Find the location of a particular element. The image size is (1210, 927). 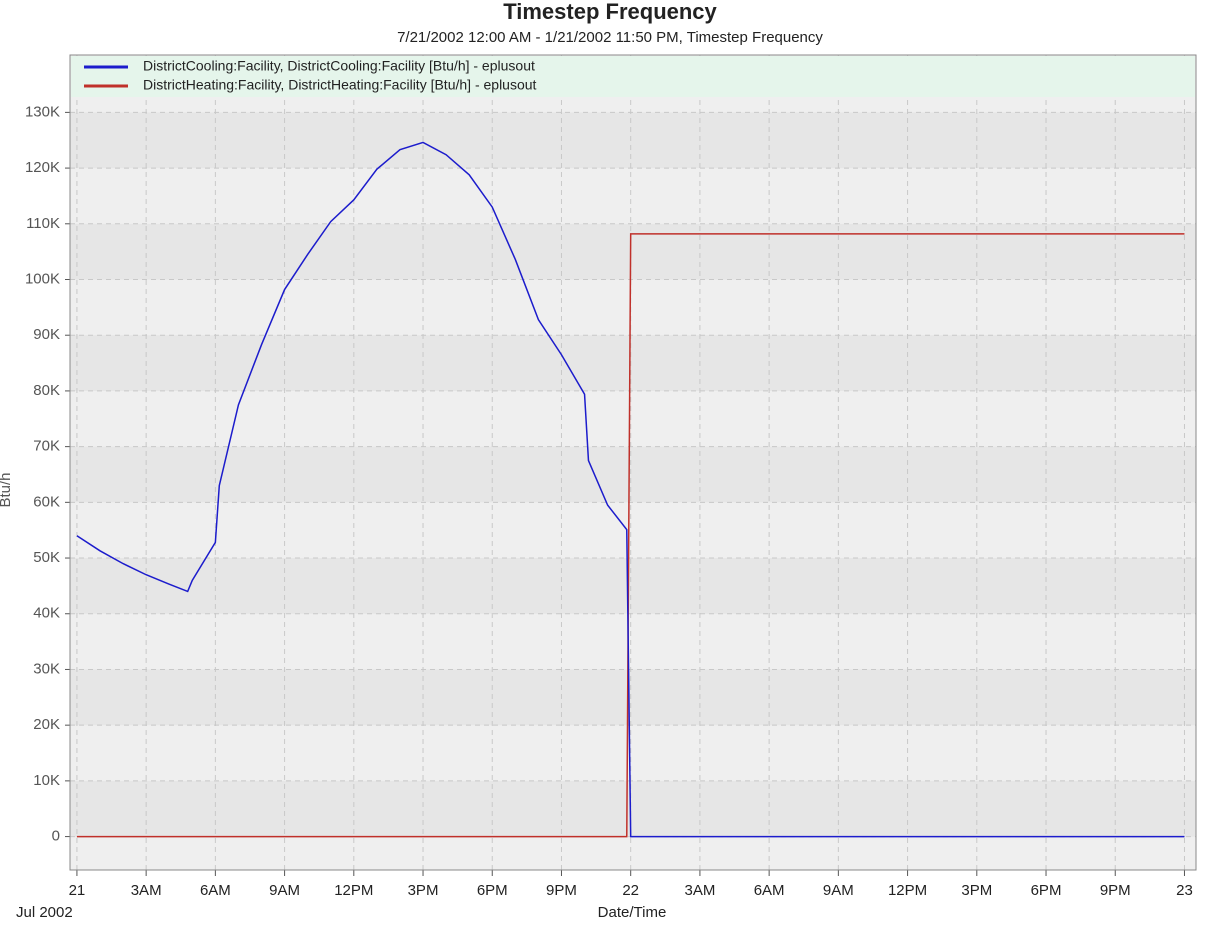

y-tick-label: 130K is located at coordinates (42, 111).